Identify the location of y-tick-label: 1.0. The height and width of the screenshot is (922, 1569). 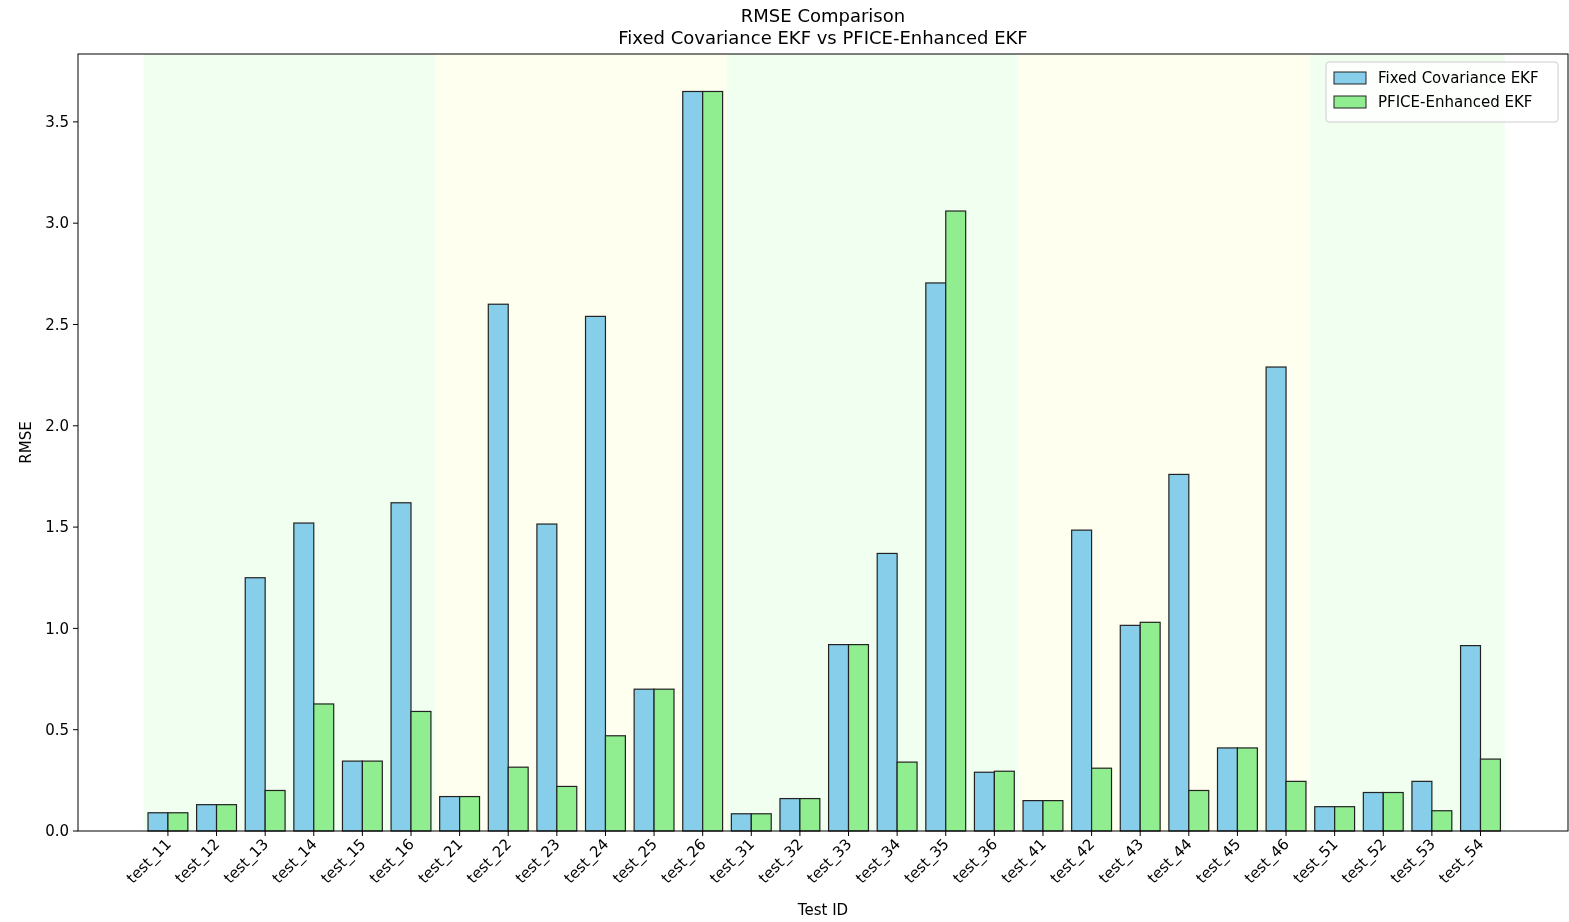
(57, 628).